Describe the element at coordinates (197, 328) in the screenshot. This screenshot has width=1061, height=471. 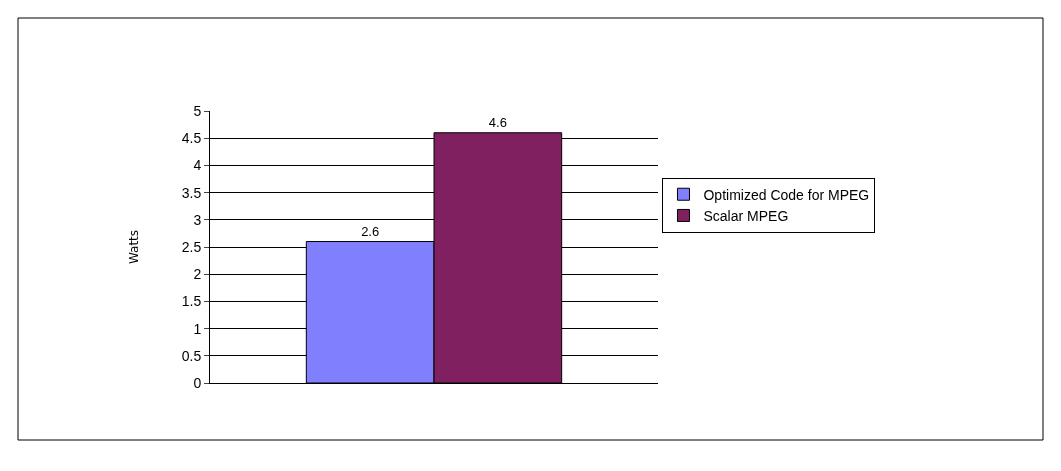
I see `y-tick-label: 1` at that location.